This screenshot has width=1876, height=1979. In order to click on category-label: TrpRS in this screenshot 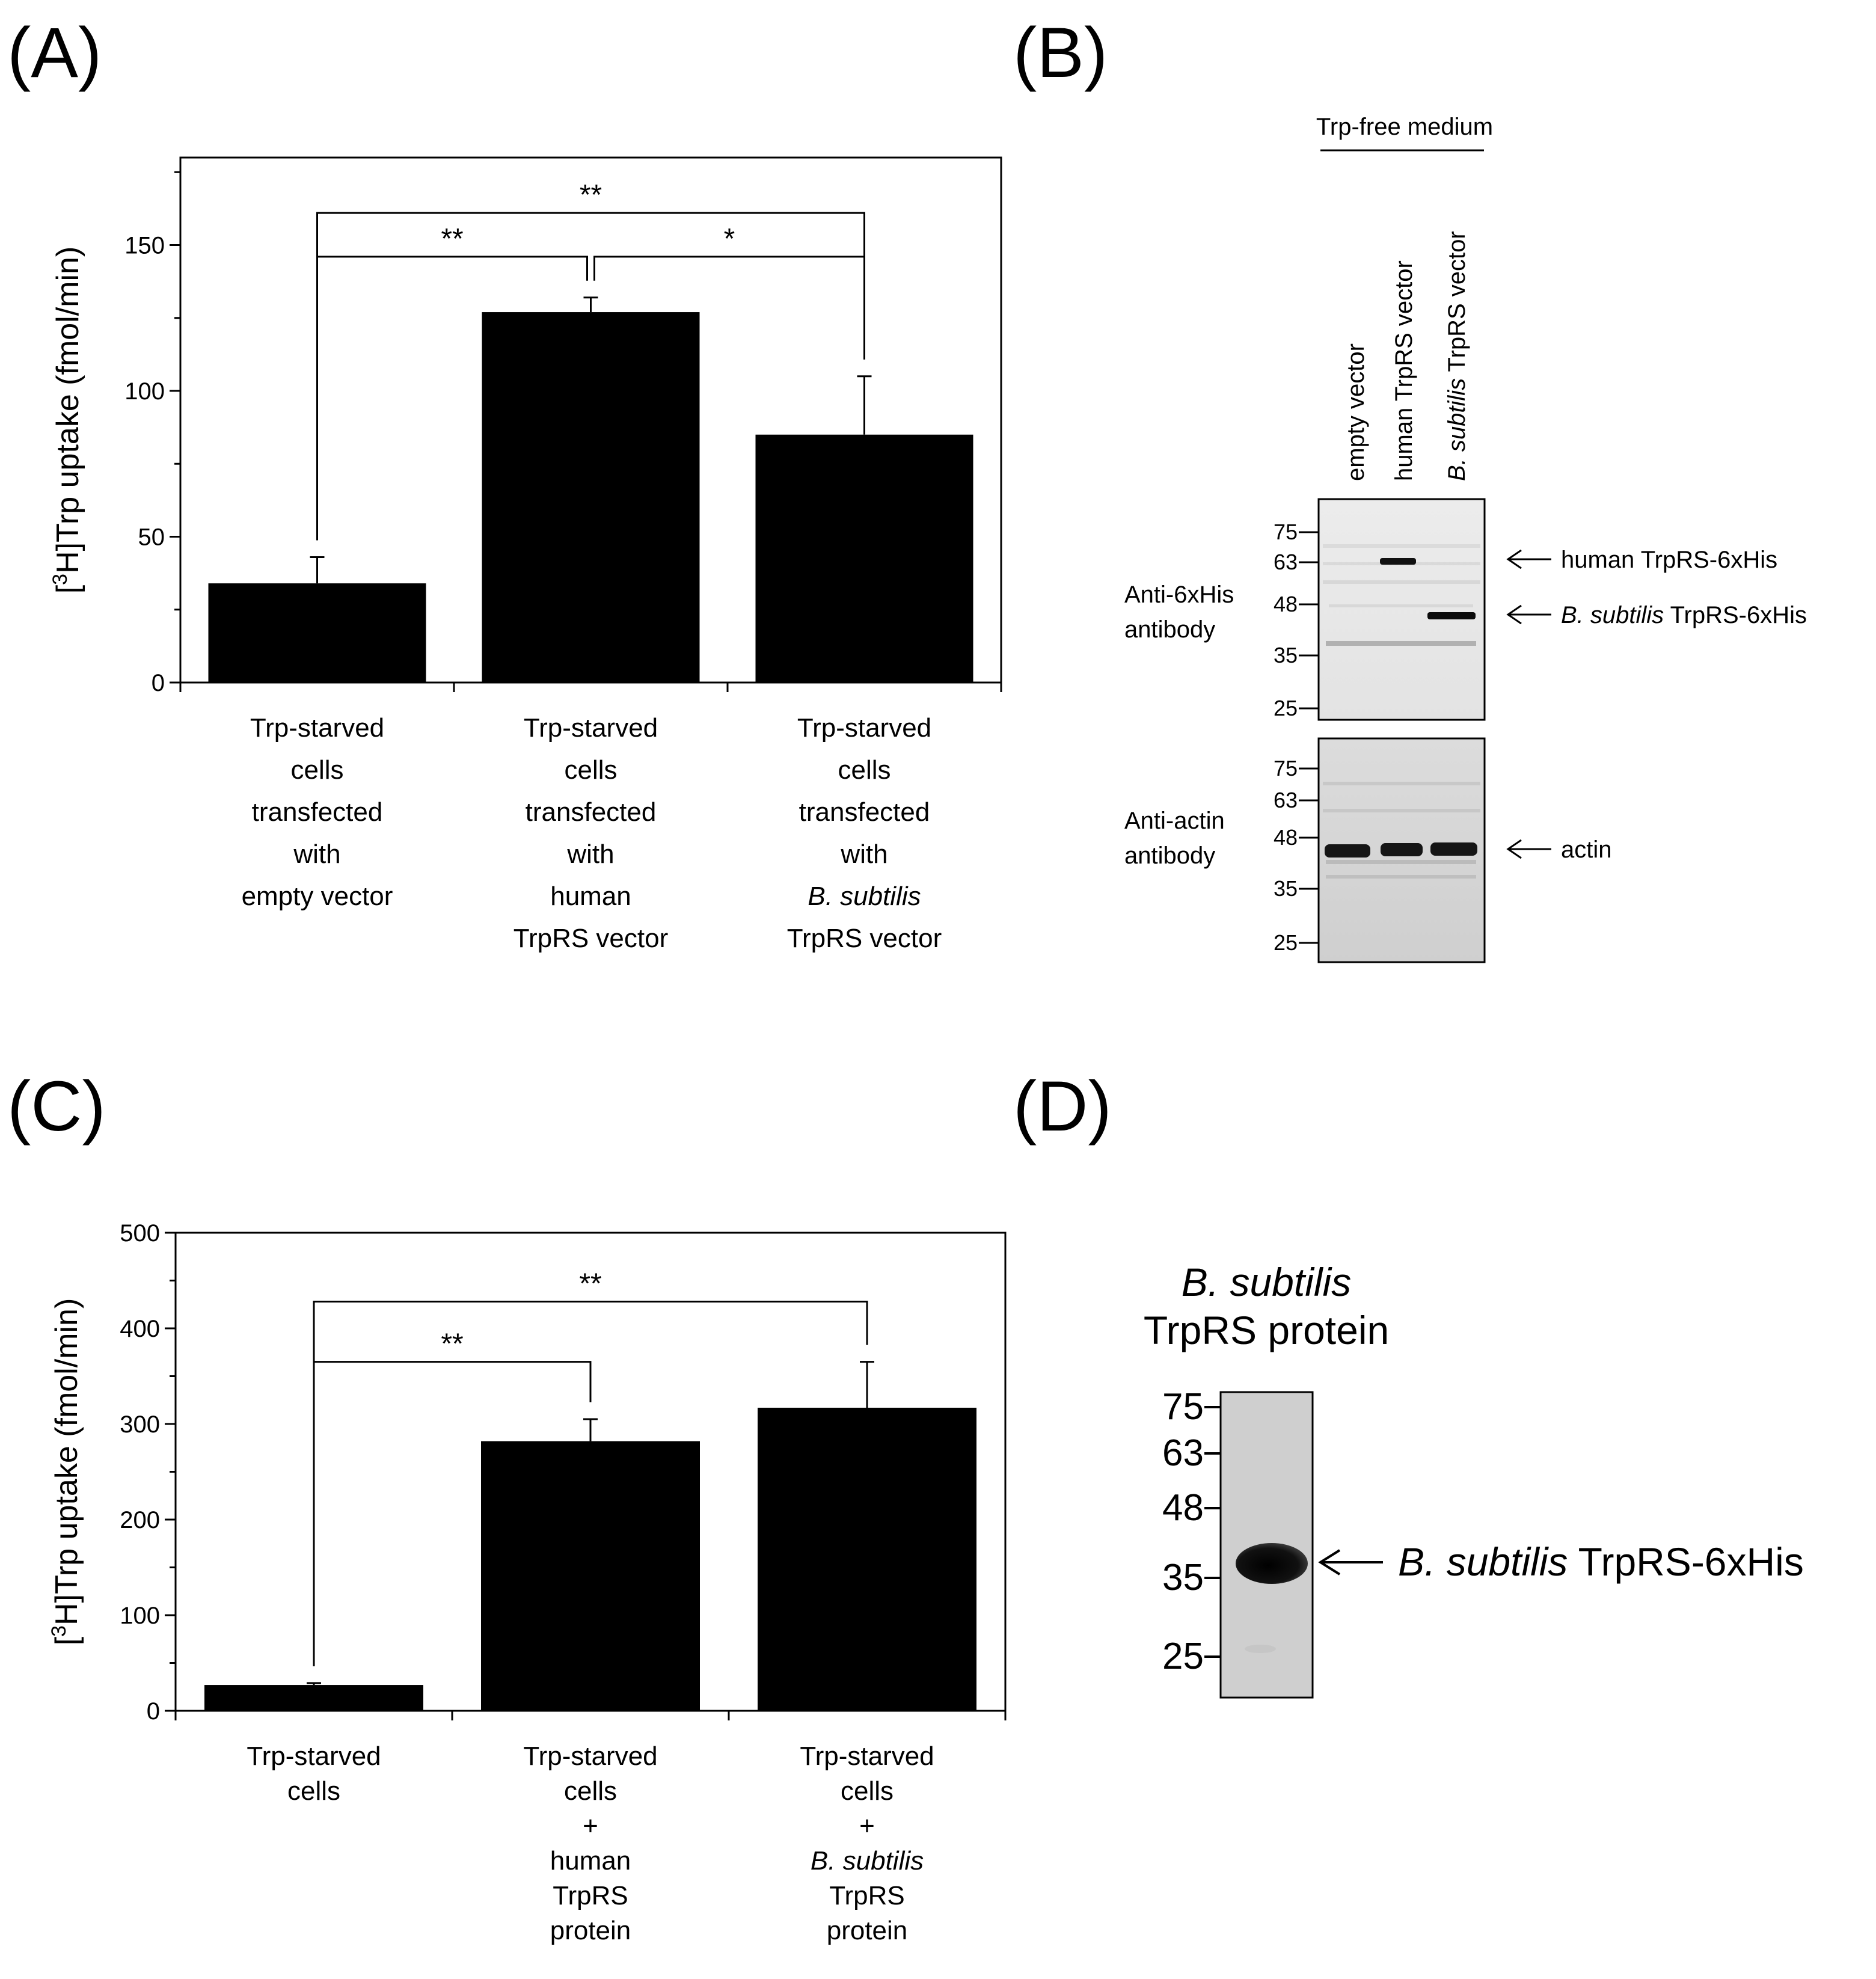, I will do `click(867, 1895)`.